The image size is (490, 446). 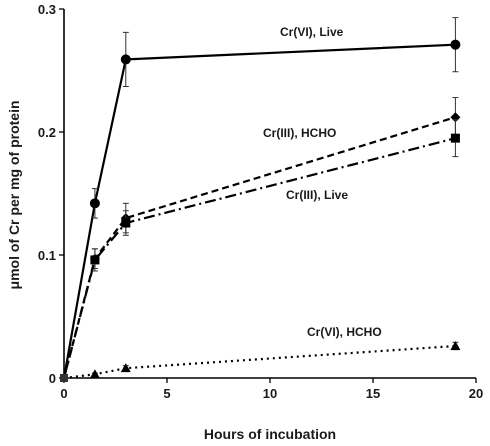 What do you see at coordinates (373, 393) in the screenshot?
I see `x-tick-label: 15` at bounding box center [373, 393].